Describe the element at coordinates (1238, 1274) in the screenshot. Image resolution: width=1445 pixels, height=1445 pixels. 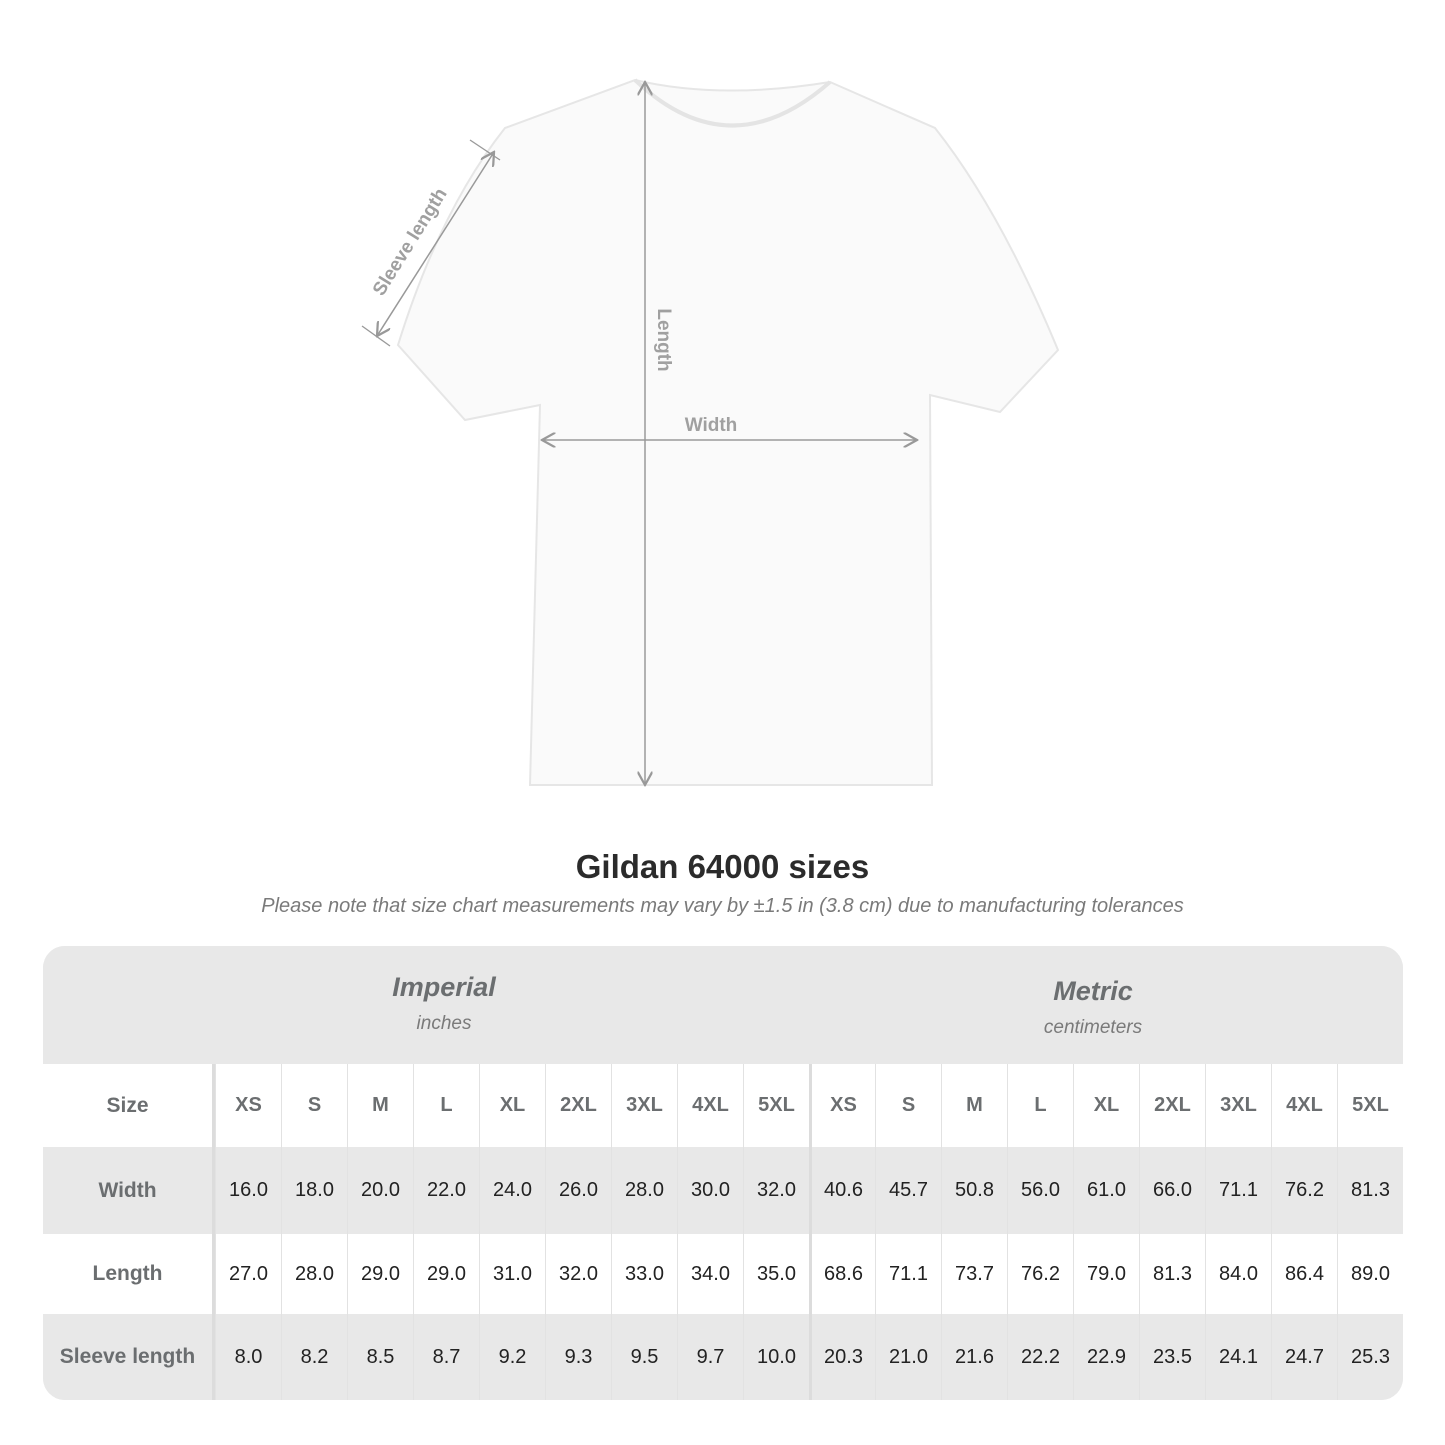
I see `metric-value-cell: 84.0` at that location.